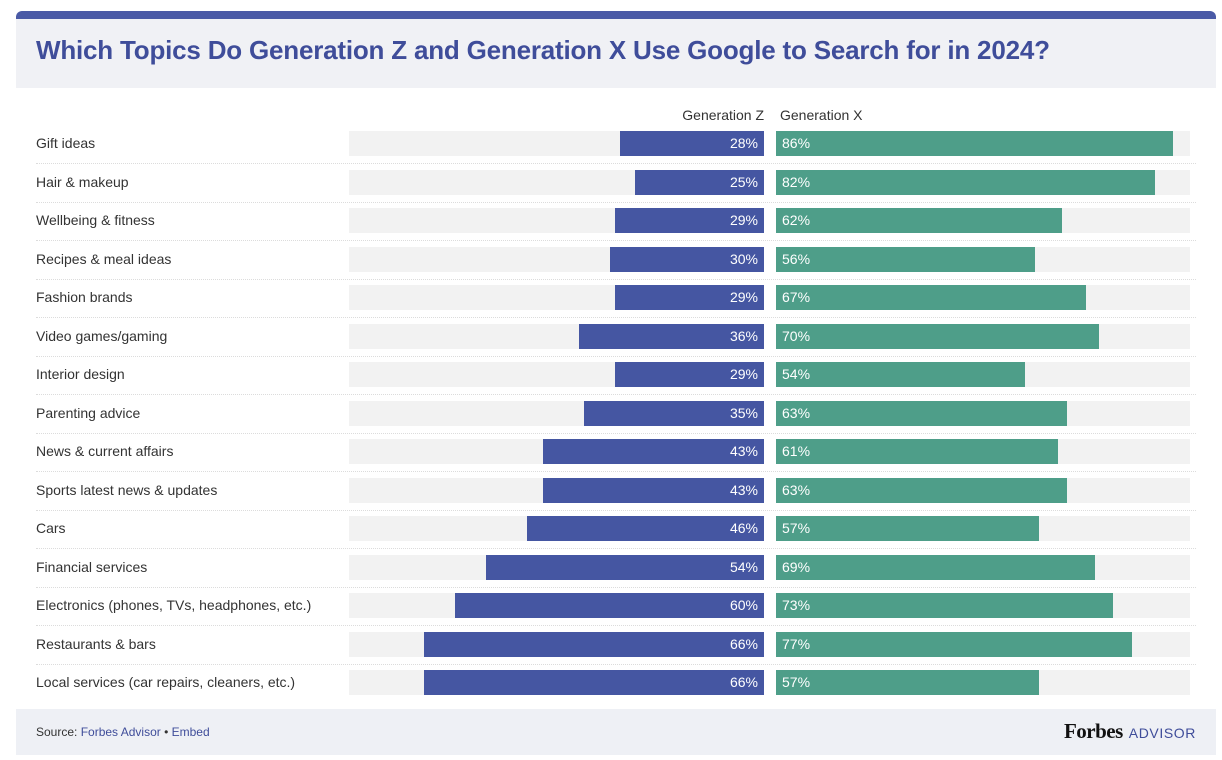 The height and width of the screenshot is (760, 1222). I want to click on category-label: News & current affairs, so click(105, 451).